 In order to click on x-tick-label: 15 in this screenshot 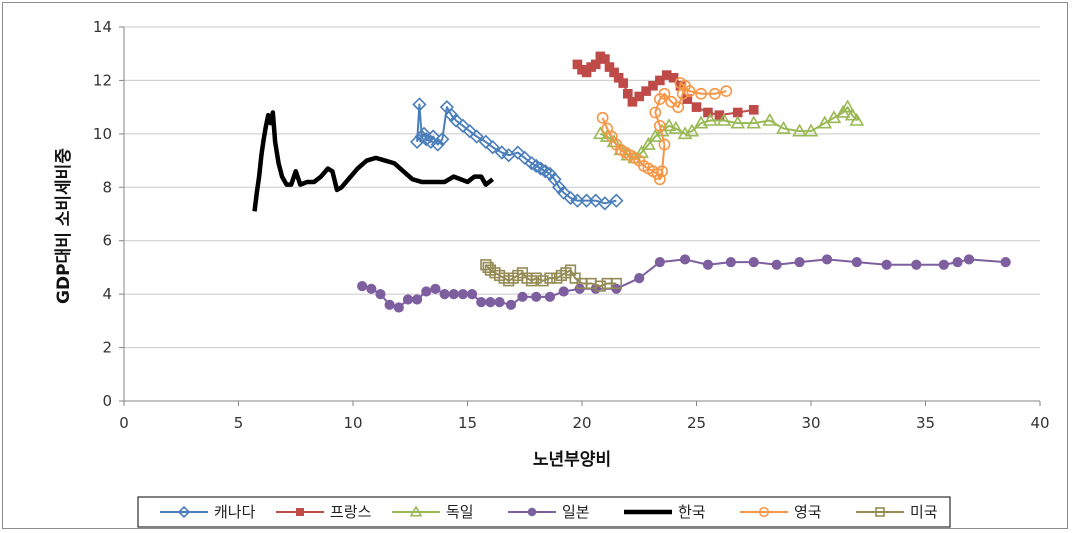, I will do `click(467, 423)`.